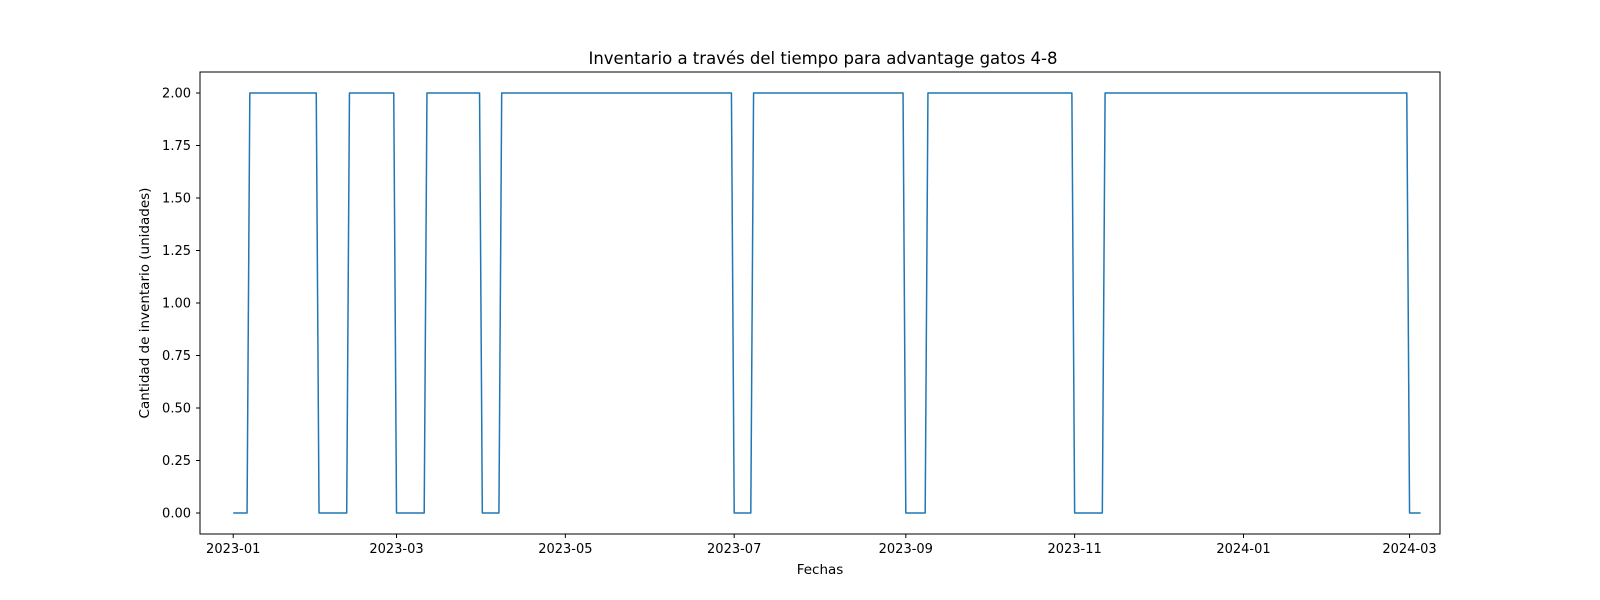 This screenshot has width=1600, height=600. Describe the element at coordinates (1243, 549) in the screenshot. I see `x-tick-label: 2024-01` at that location.